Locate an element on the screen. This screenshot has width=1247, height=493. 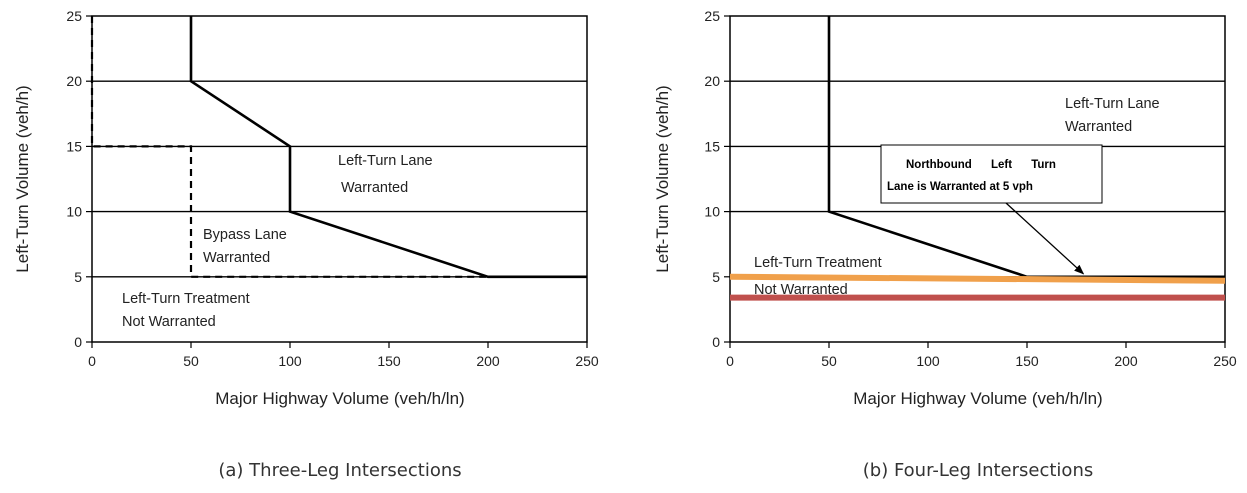
overlays-b is located at coordinates (977, 287).